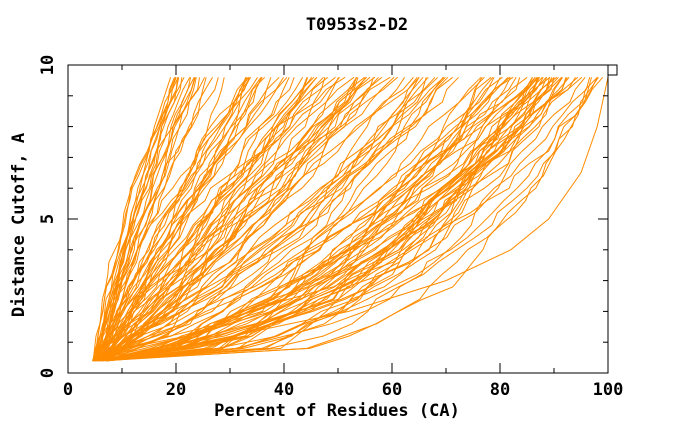  What do you see at coordinates (608, 390) in the screenshot?
I see `x-tick-label: 100` at bounding box center [608, 390].